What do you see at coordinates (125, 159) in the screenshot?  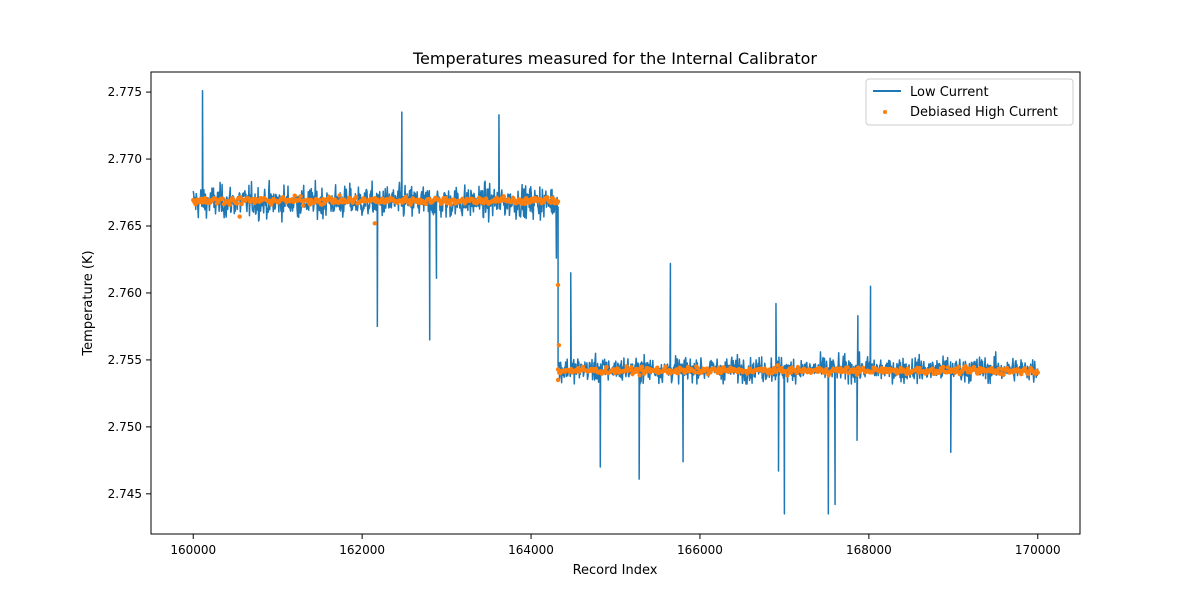 I see `y-tick-label: 2.770` at bounding box center [125, 159].